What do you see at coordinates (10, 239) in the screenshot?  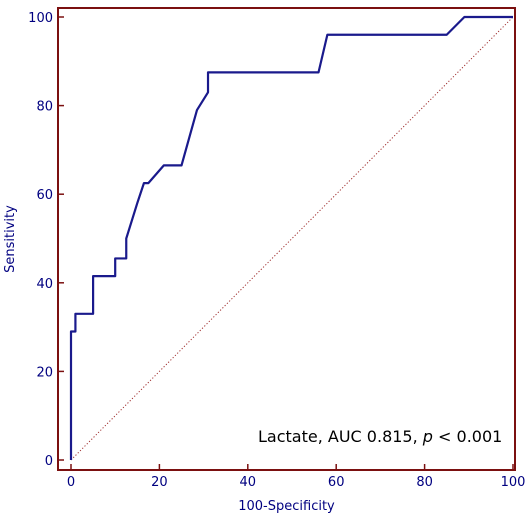 I see `y-axis-title: Sensitivity` at bounding box center [10, 239].